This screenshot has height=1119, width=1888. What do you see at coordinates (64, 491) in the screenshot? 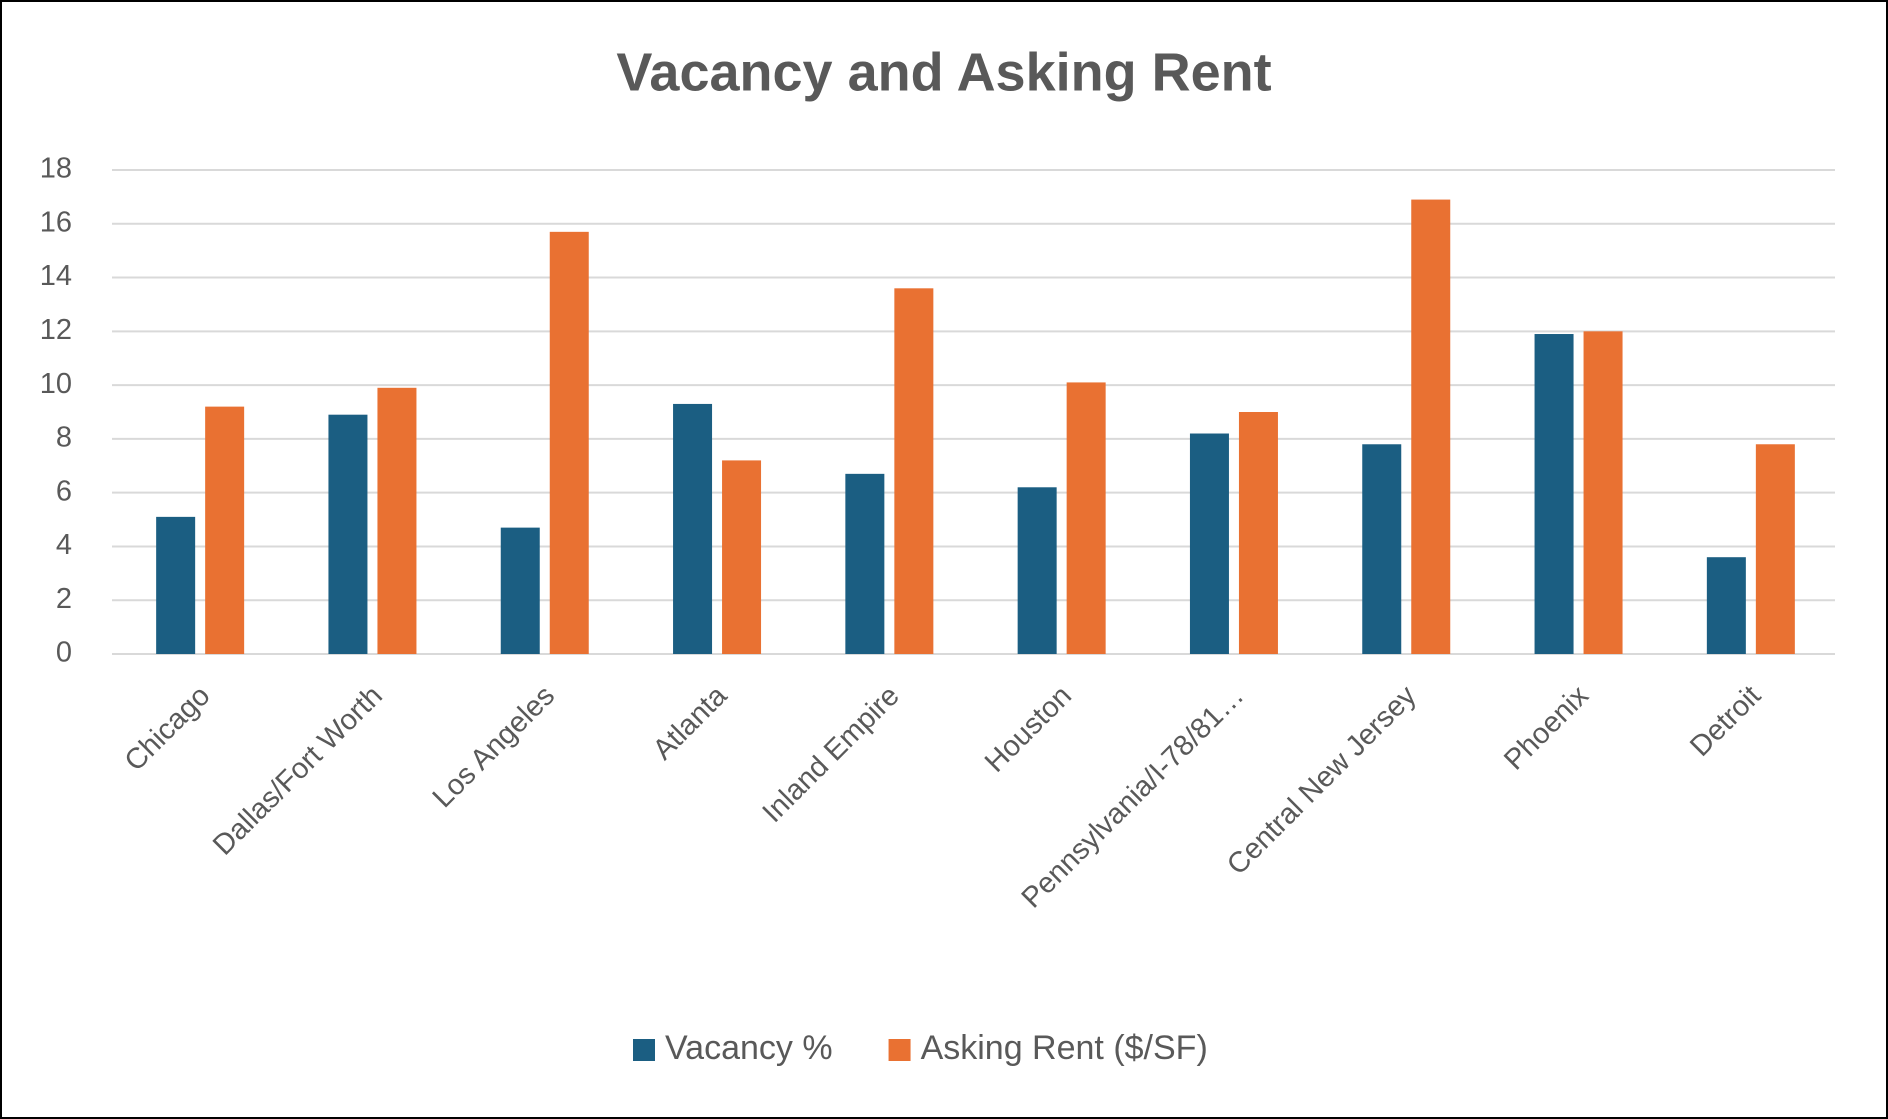
I see `y-tick-label: 6` at bounding box center [64, 491].